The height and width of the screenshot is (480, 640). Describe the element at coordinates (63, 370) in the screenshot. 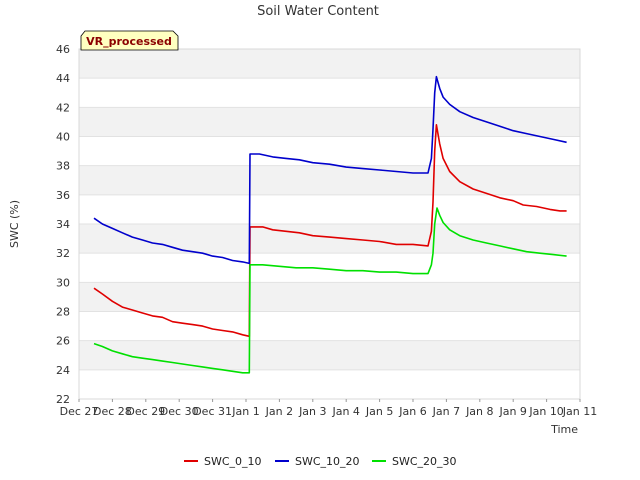

I see `y-tick-label: 24` at that location.